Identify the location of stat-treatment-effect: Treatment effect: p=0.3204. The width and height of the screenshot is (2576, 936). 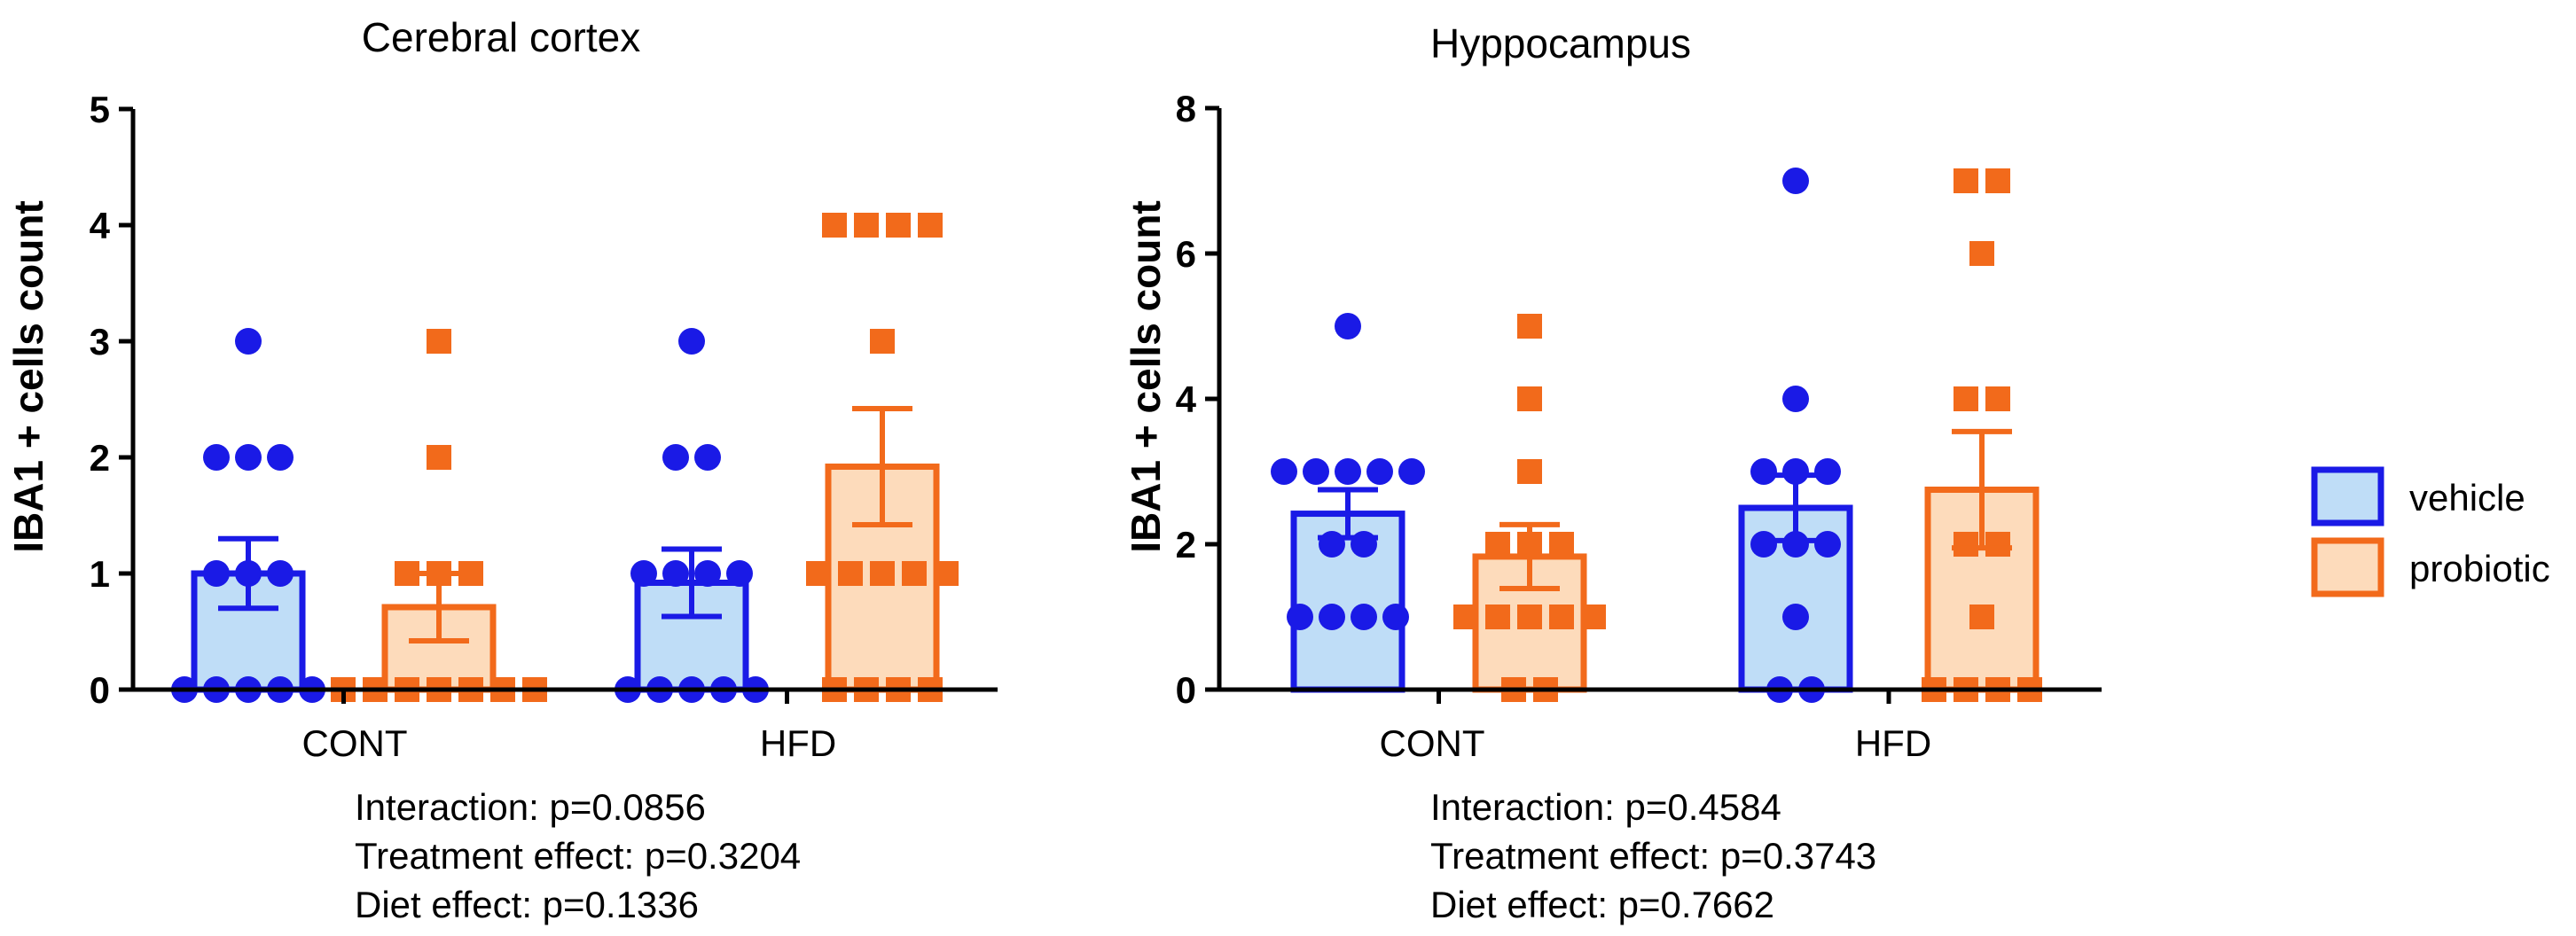
(578, 856).